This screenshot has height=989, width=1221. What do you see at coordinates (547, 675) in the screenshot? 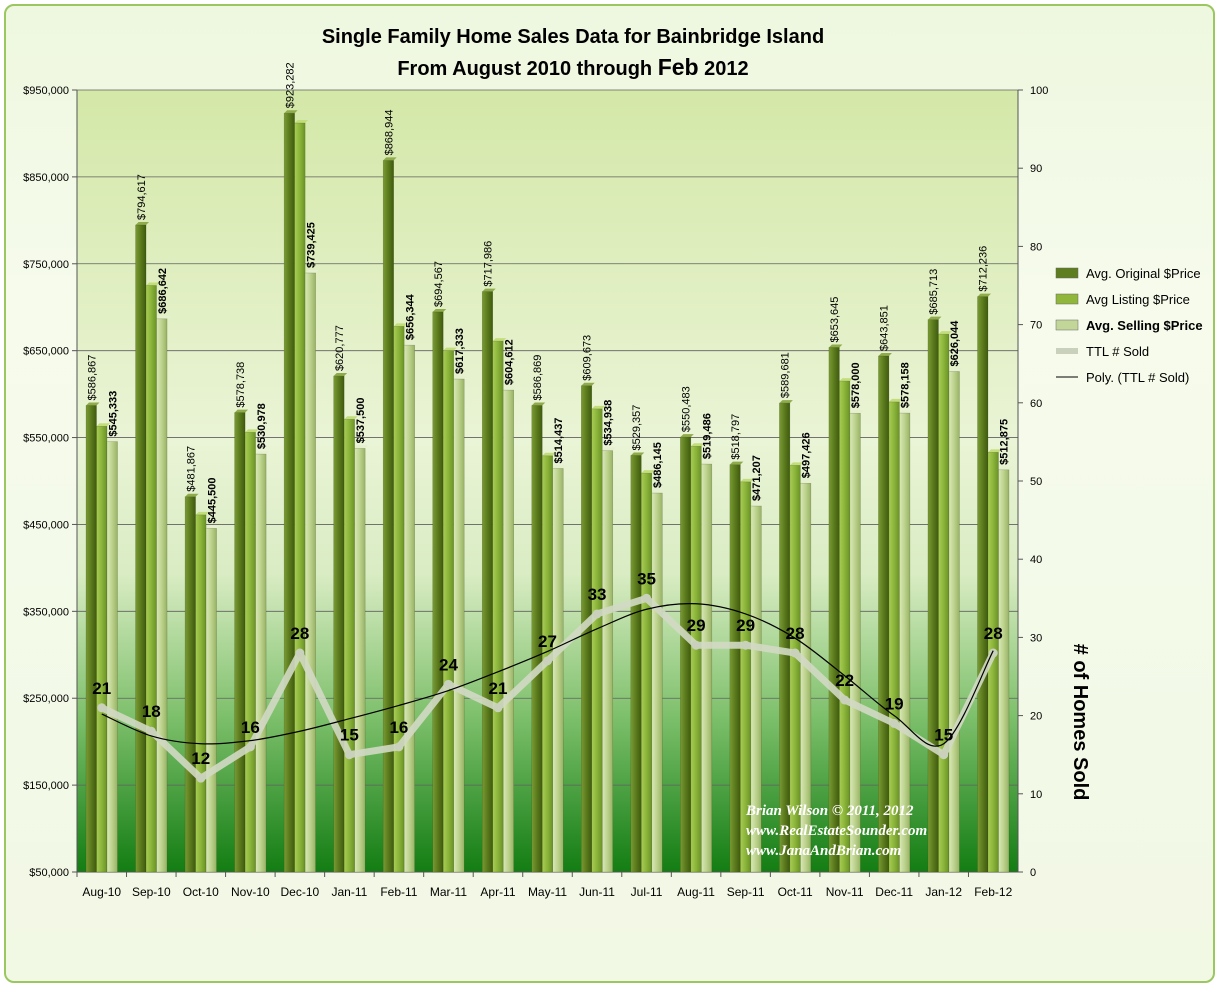
I see `poly-trend-line` at bounding box center [547, 675].